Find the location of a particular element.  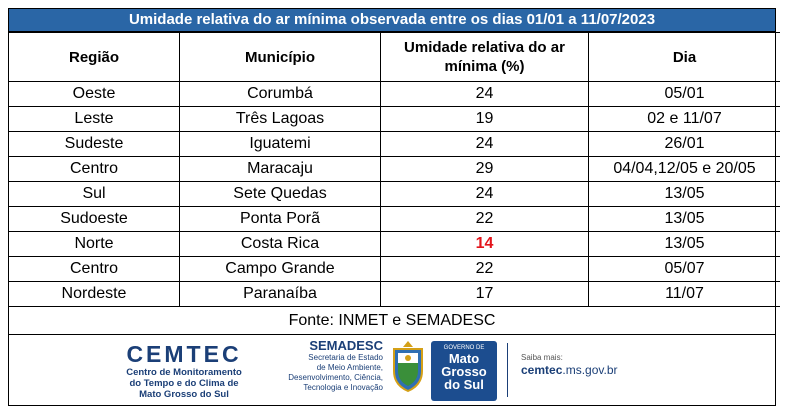

table-row: Centro Campo Grande 22 05/07 is located at coordinates (394, 269).